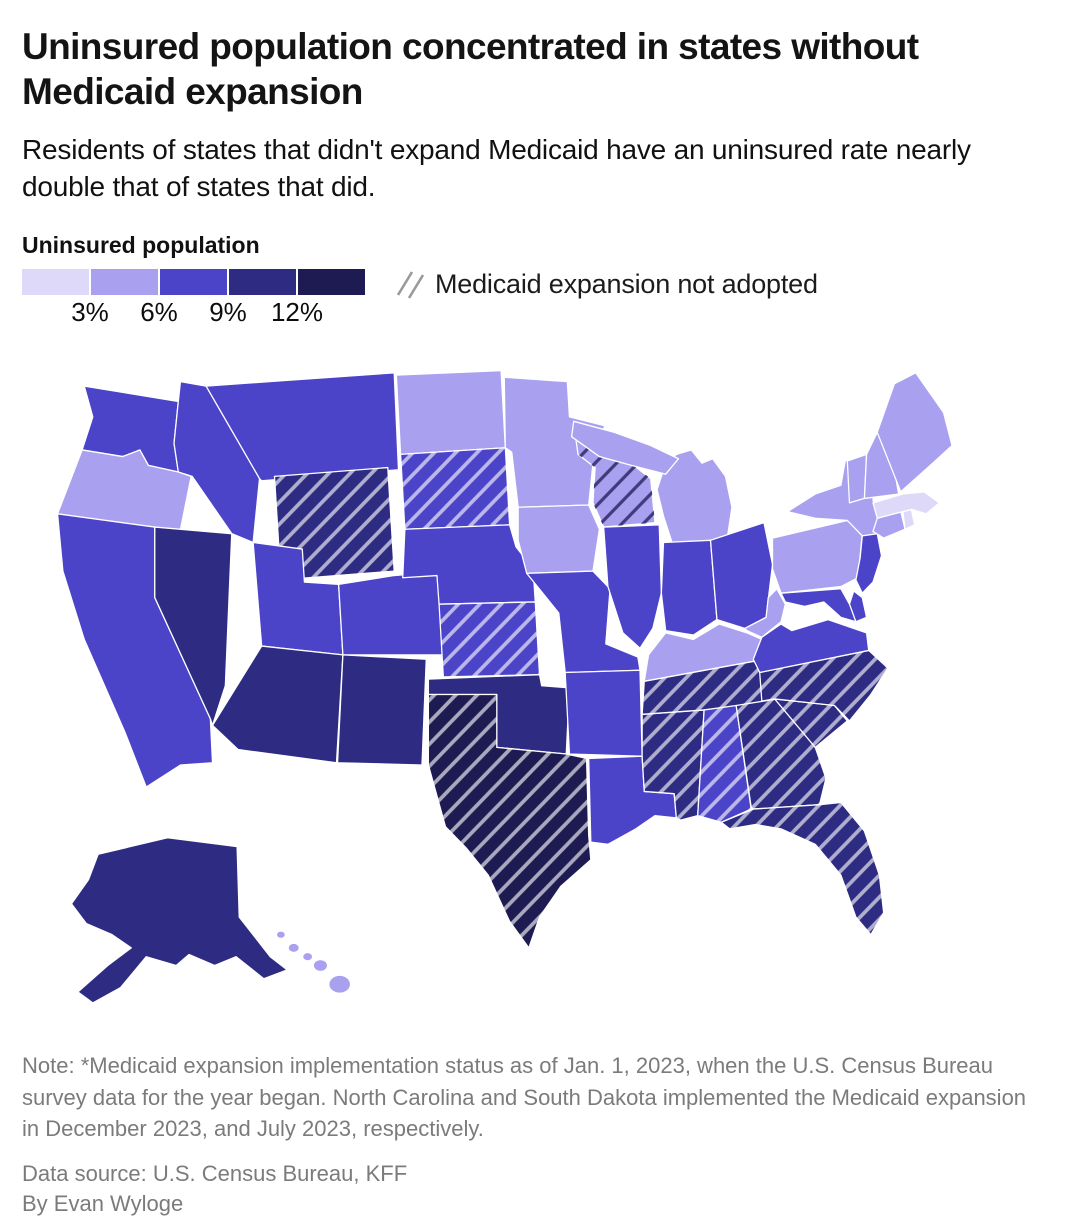 The width and height of the screenshot is (1080, 1230). Describe the element at coordinates (818, 605) in the screenshot. I see `state-md` at that location.